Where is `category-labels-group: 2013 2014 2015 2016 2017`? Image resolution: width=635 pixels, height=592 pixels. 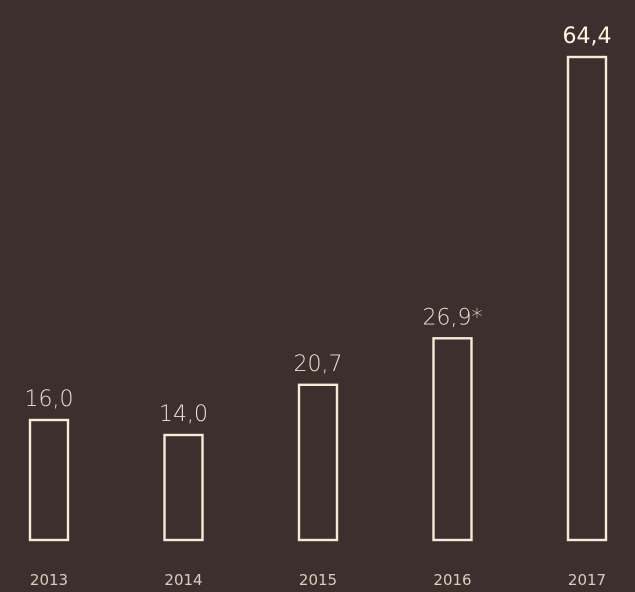 category-labels-group: 2013 2014 2015 2016 2017 is located at coordinates (318, 580).